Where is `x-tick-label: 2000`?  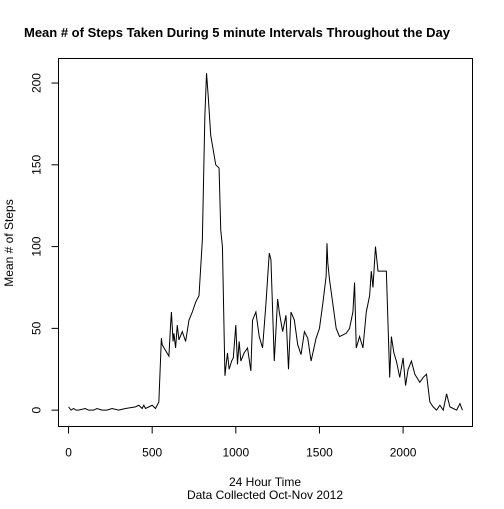
x-tick-label: 2000 is located at coordinates (403, 453).